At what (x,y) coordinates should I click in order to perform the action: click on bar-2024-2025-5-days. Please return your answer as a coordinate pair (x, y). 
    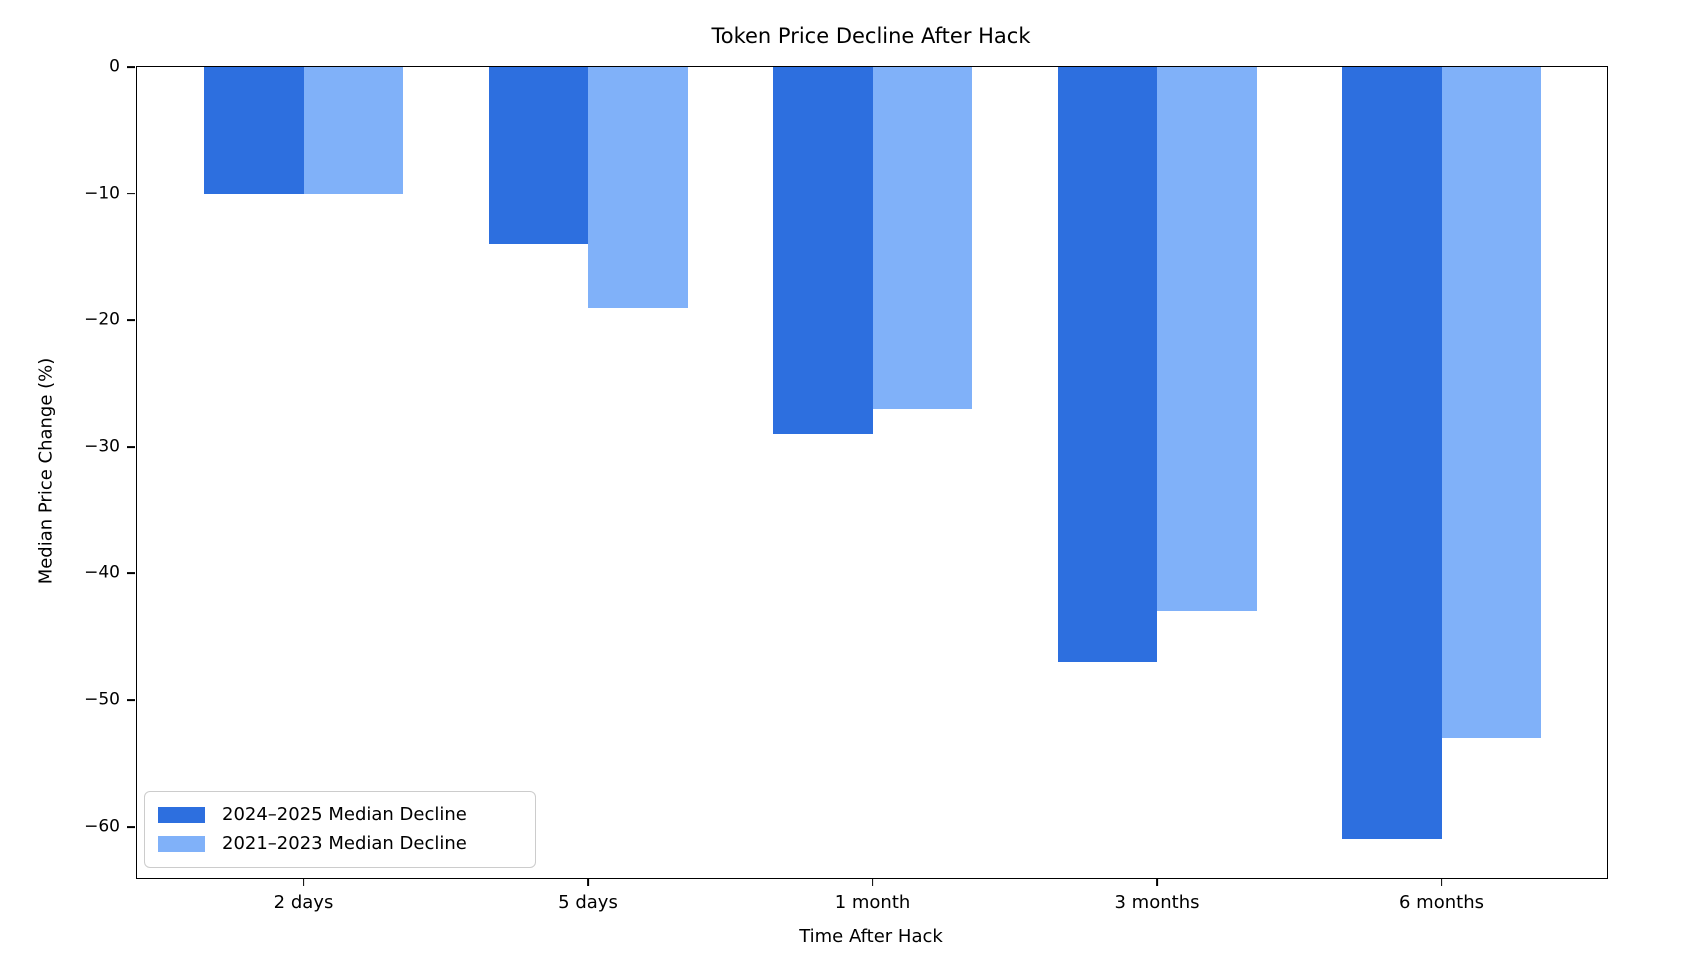
    Looking at the image, I should click on (538, 156).